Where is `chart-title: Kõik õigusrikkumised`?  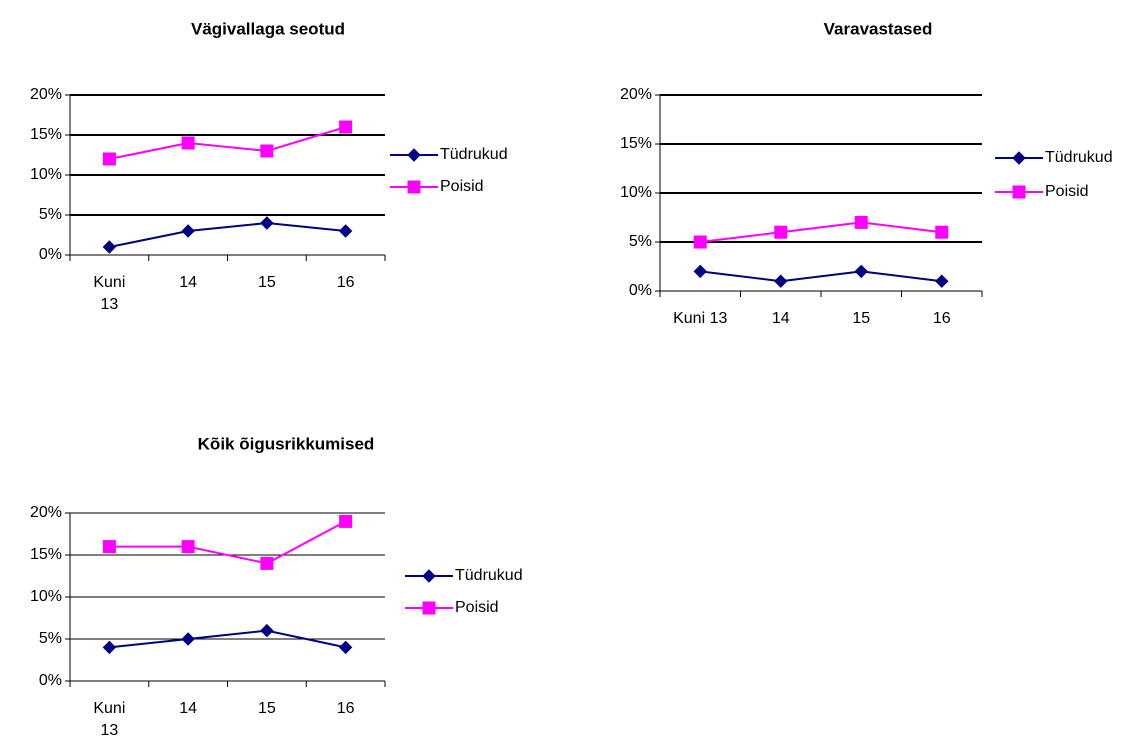 chart-title: Kõik õigusrikkumised is located at coordinates (286, 443).